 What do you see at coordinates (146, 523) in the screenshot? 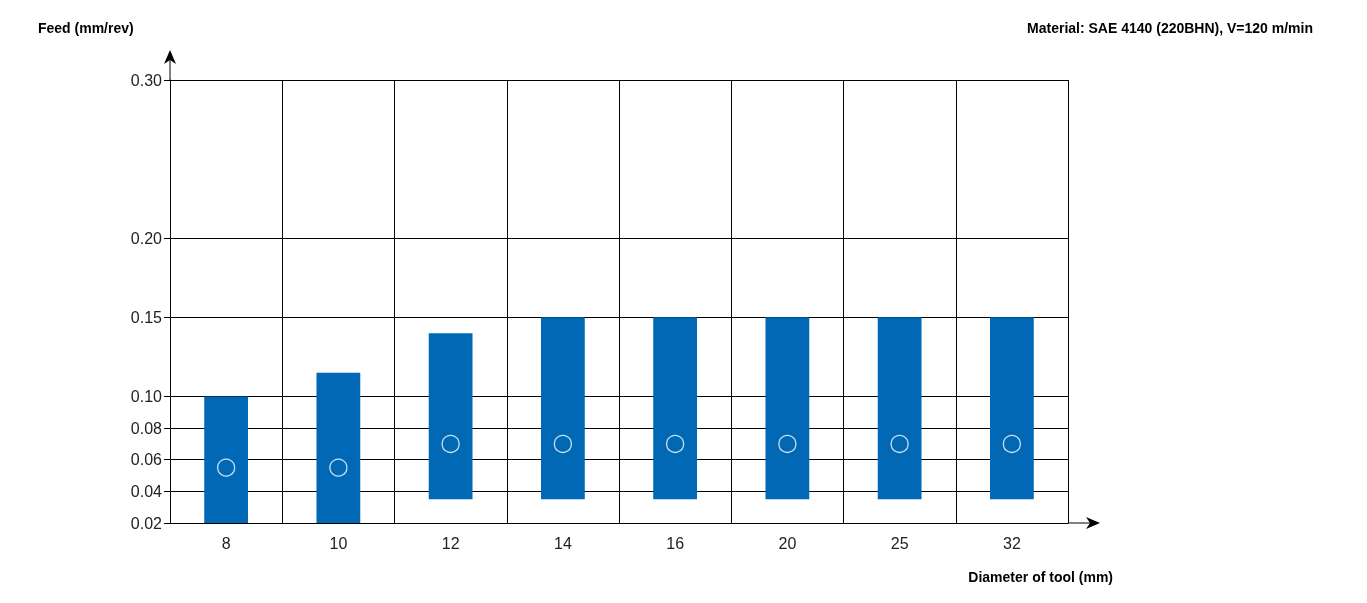
I see `y-tick-label: 0.02` at bounding box center [146, 523].